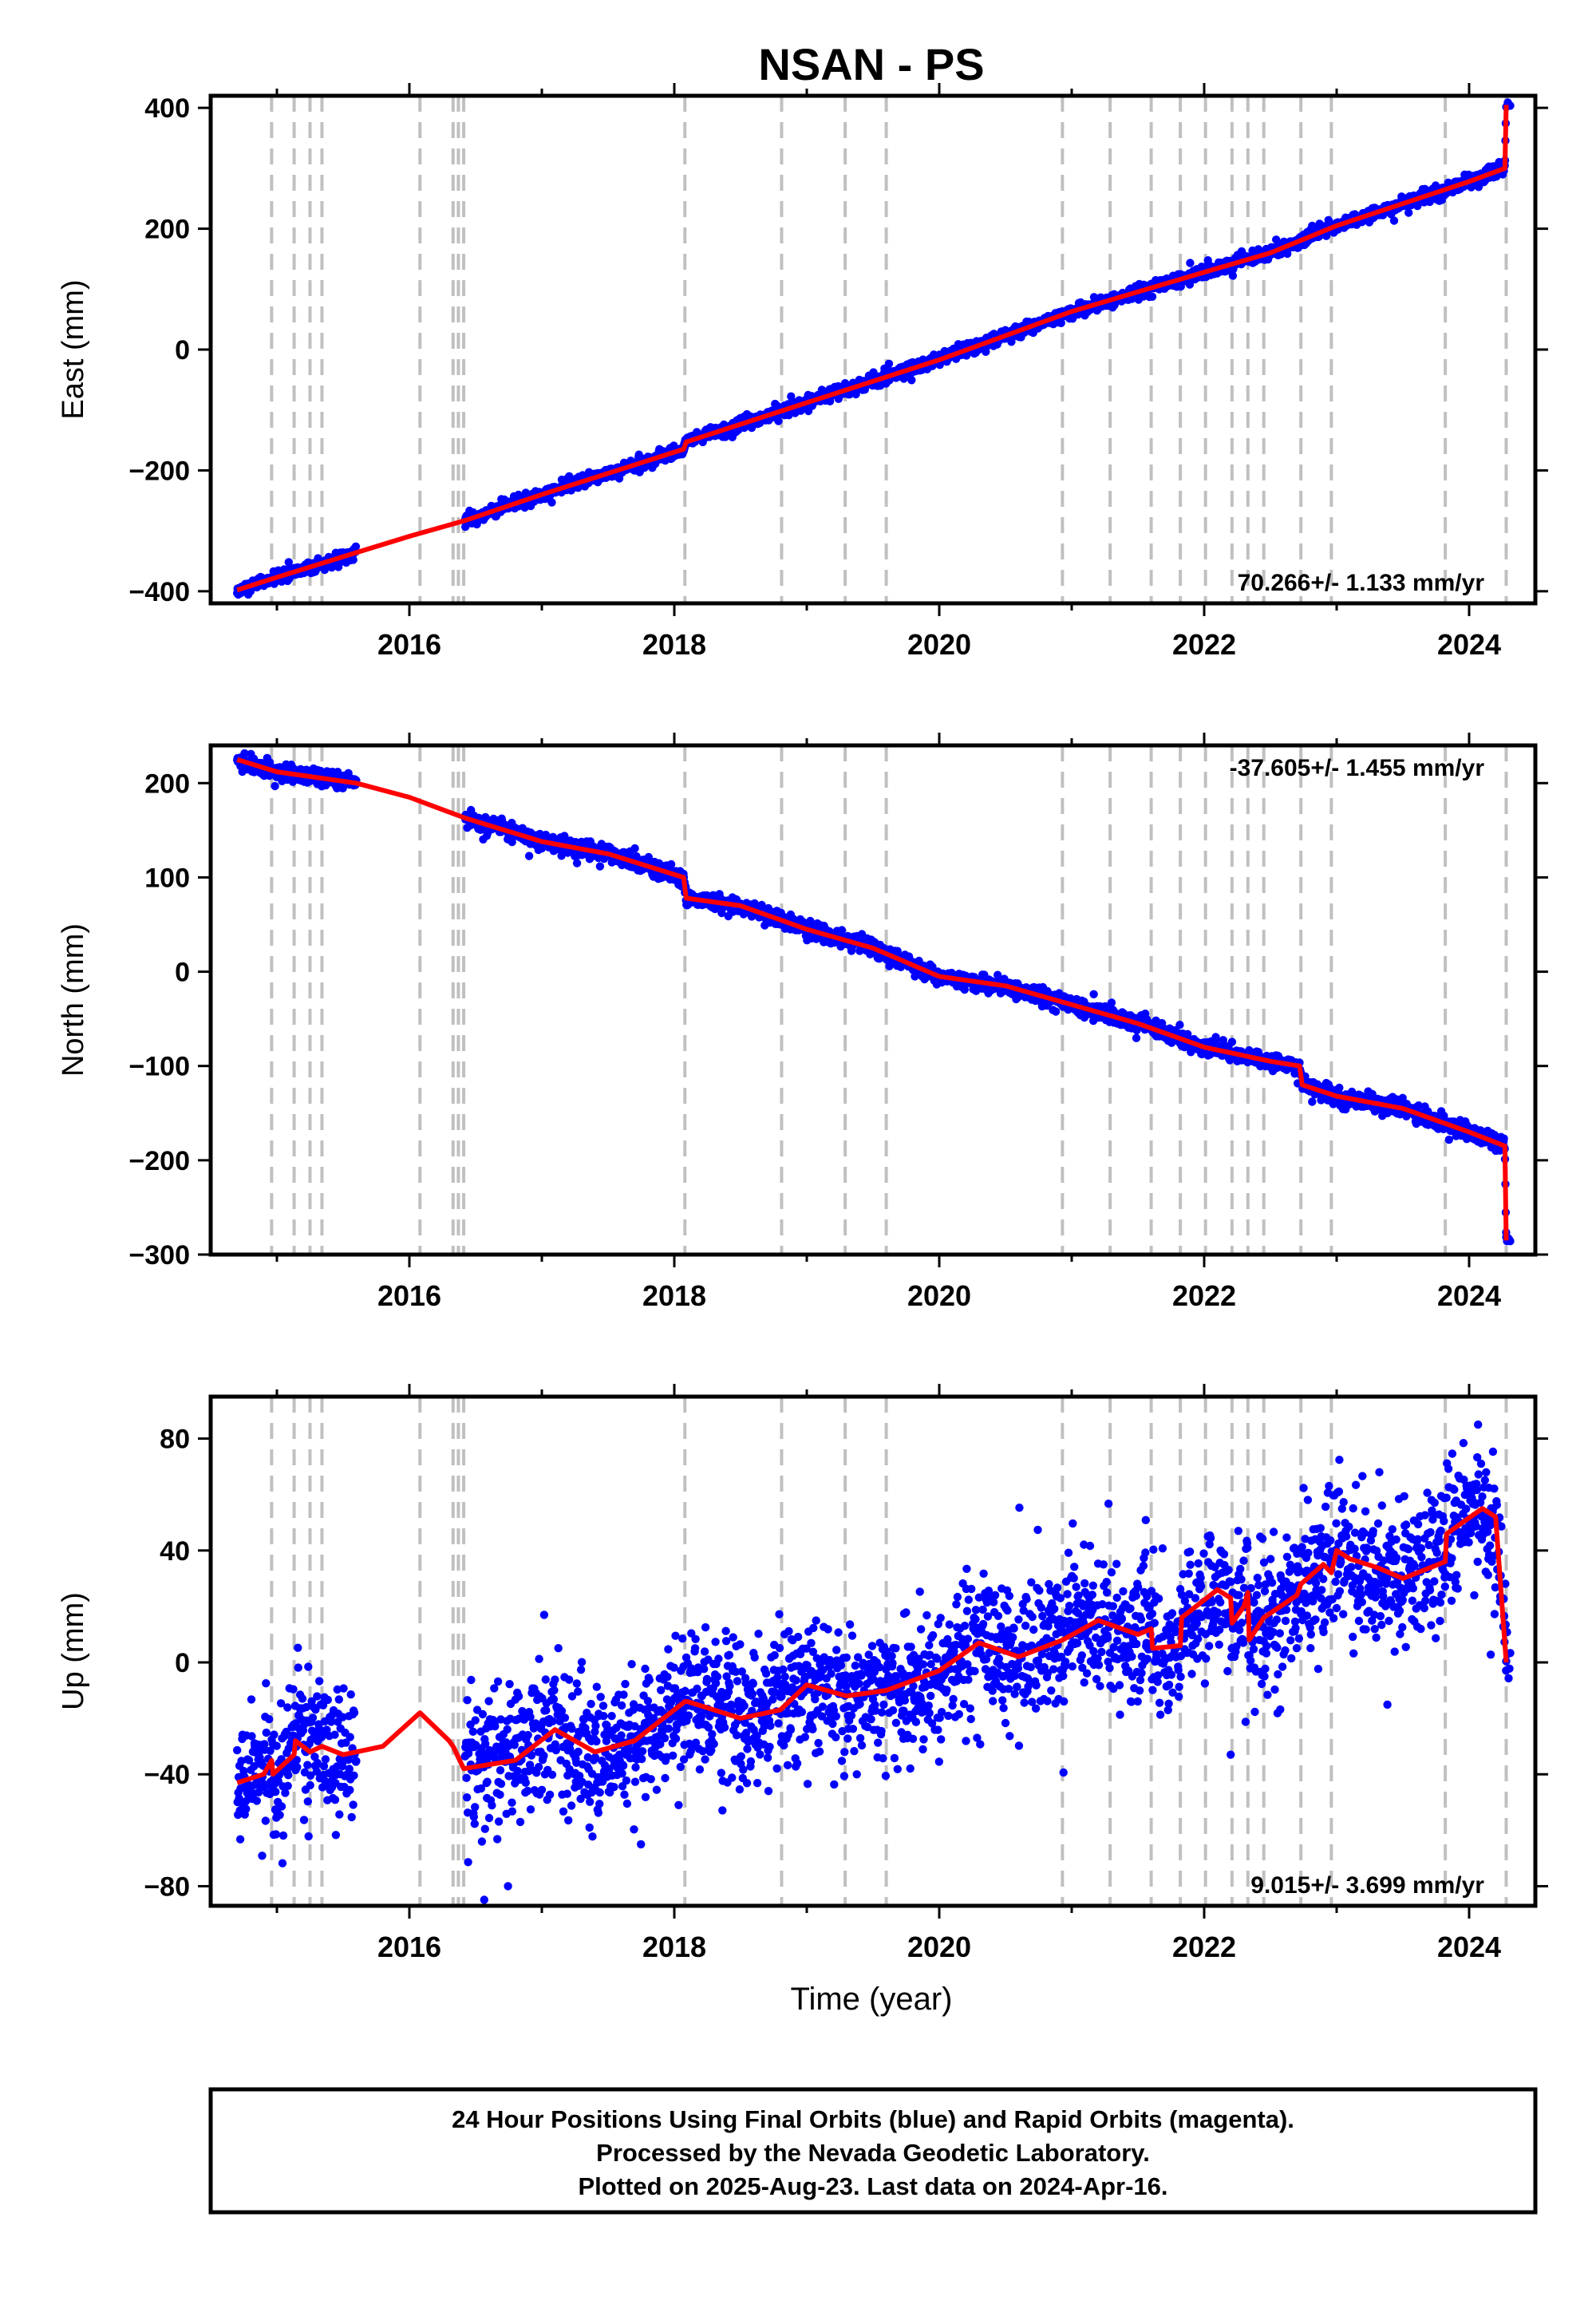  What do you see at coordinates (167, 230) in the screenshot?
I see `east-ytick-label-3: 200` at bounding box center [167, 230].